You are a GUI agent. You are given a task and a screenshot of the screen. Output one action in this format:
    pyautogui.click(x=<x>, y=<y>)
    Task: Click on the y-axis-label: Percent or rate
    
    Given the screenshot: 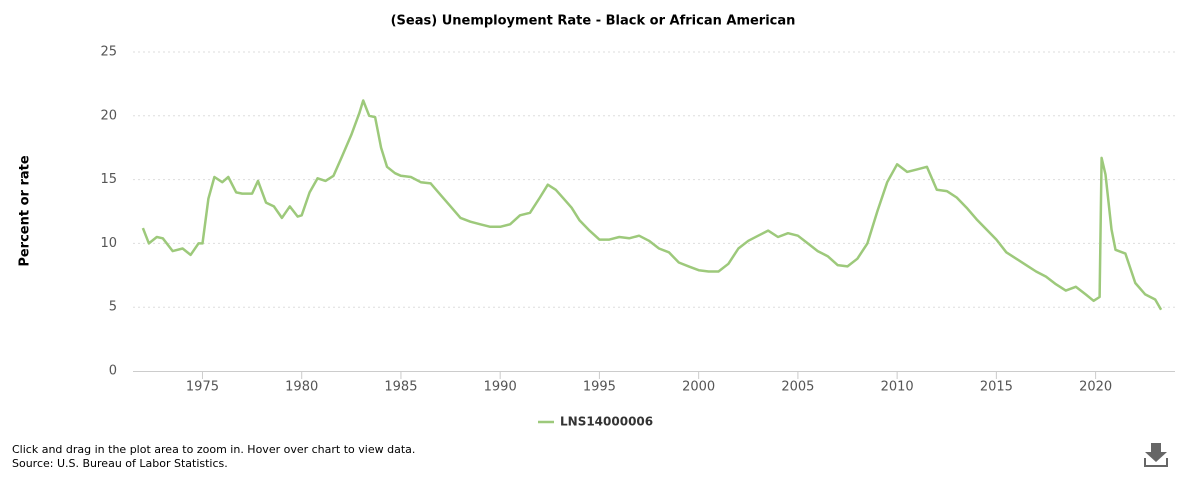 What is the action you would take?
    pyautogui.click(x=25, y=211)
    